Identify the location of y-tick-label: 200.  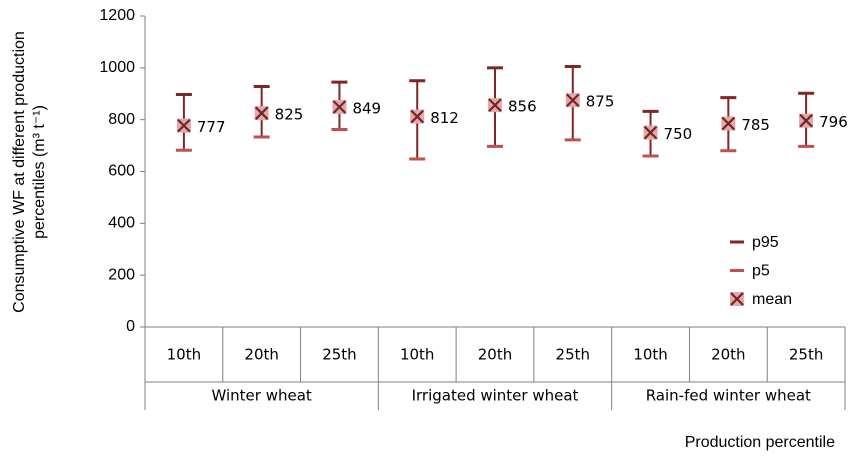
(121, 274).